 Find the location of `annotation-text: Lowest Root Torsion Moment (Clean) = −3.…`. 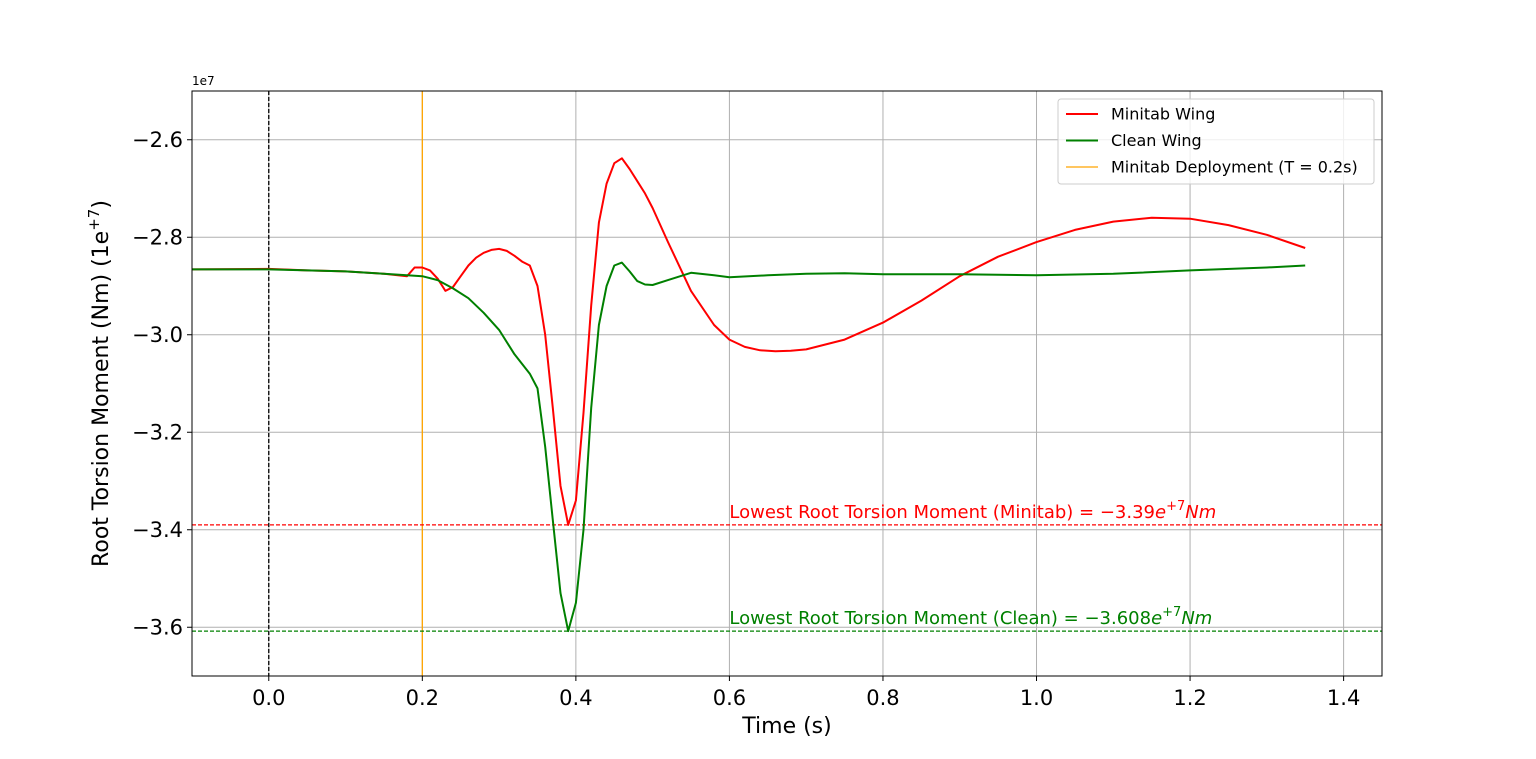

annotation-text: Lowest Root Torsion Moment (Clean) = −3.… is located at coordinates (940, 618).